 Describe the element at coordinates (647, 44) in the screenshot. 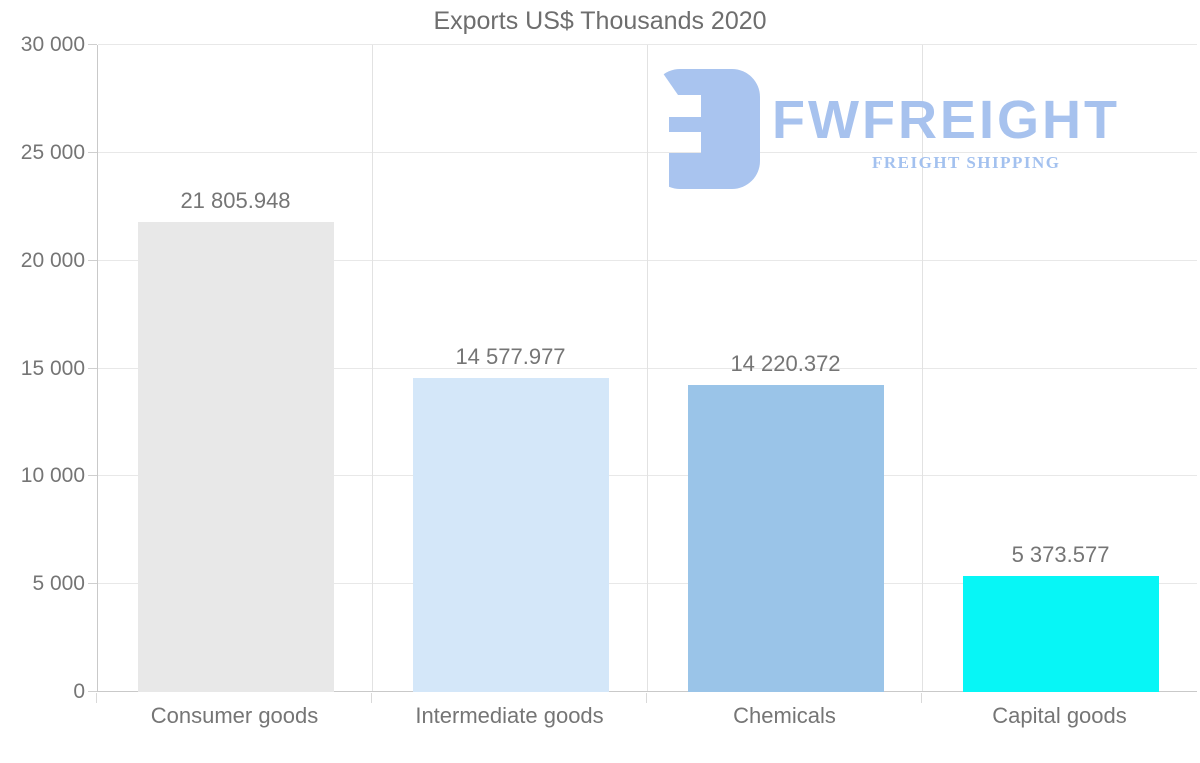

I see `h-gridline` at that location.